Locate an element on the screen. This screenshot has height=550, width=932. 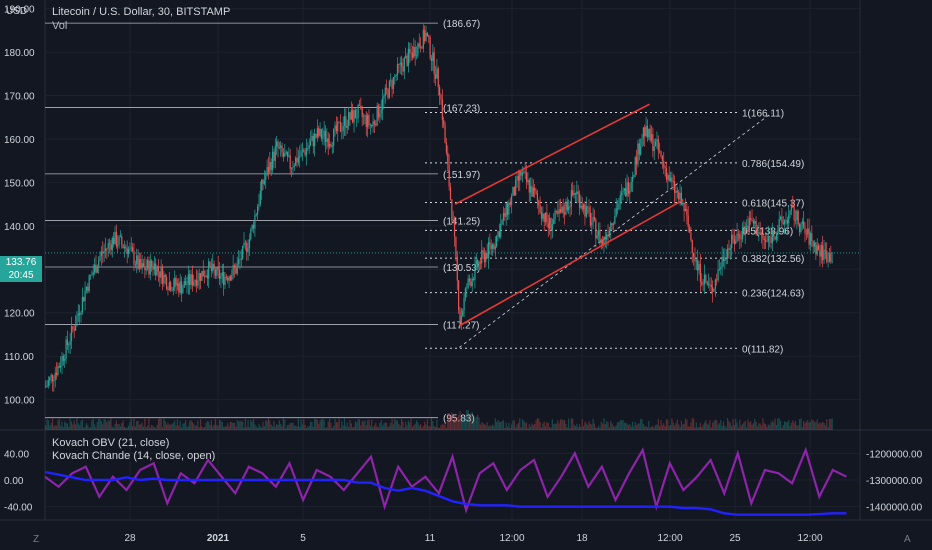
obv-indicator-label: Kovach OBV (21, close) is located at coordinates (111, 443).